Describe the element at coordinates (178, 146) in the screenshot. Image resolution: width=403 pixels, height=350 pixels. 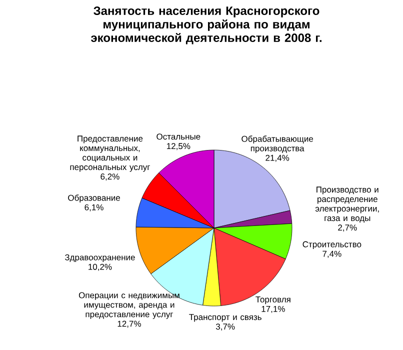
I see `data-label: 12,5%` at that location.